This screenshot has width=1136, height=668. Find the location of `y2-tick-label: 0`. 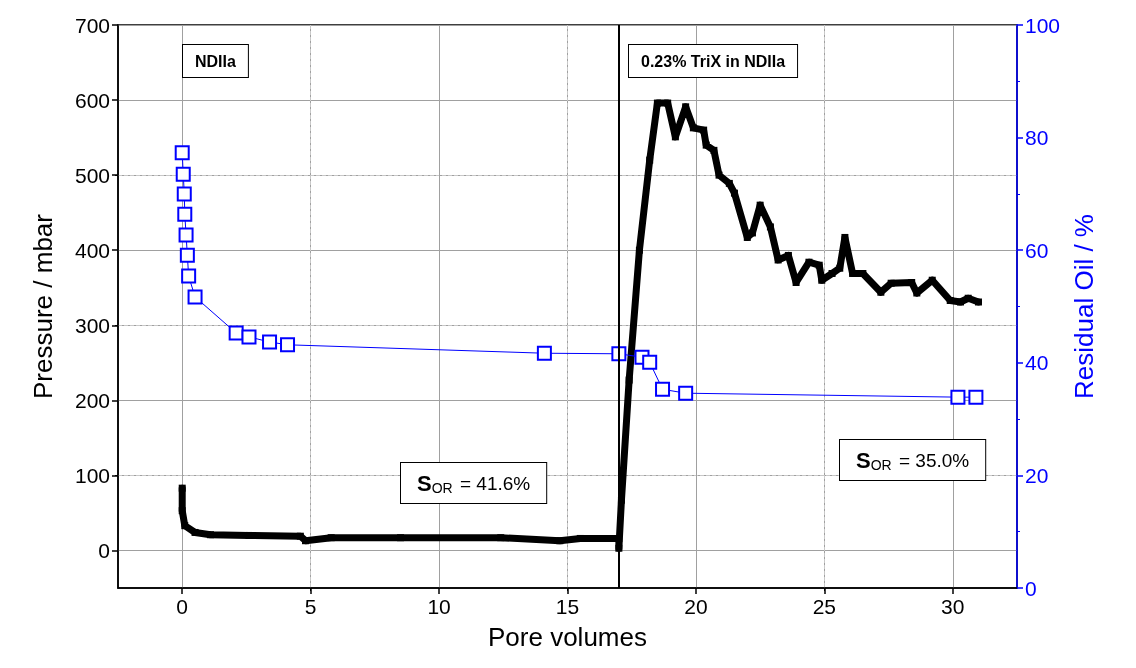

y2-tick-label: 0 is located at coordinates (1031, 588).